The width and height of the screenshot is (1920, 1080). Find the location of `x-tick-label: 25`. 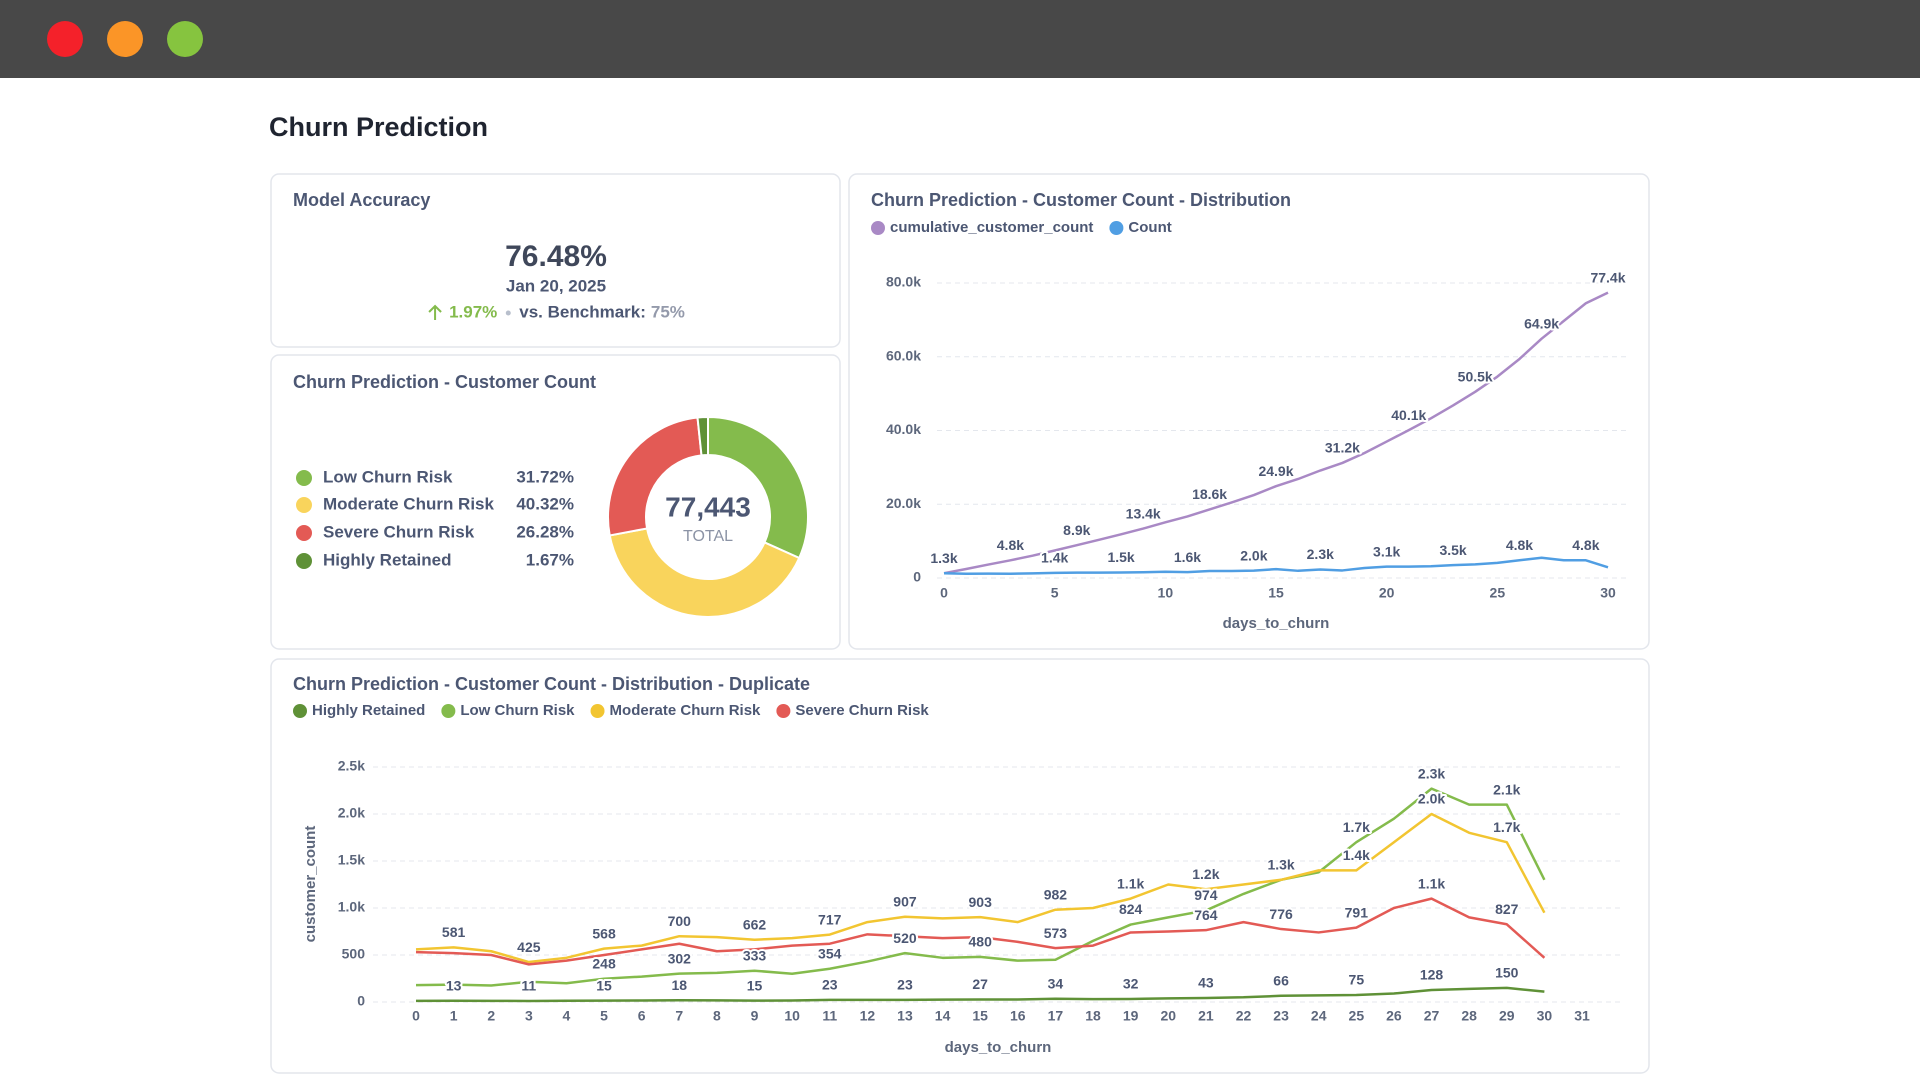

x-tick-label: 25 is located at coordinates (1498, 593).